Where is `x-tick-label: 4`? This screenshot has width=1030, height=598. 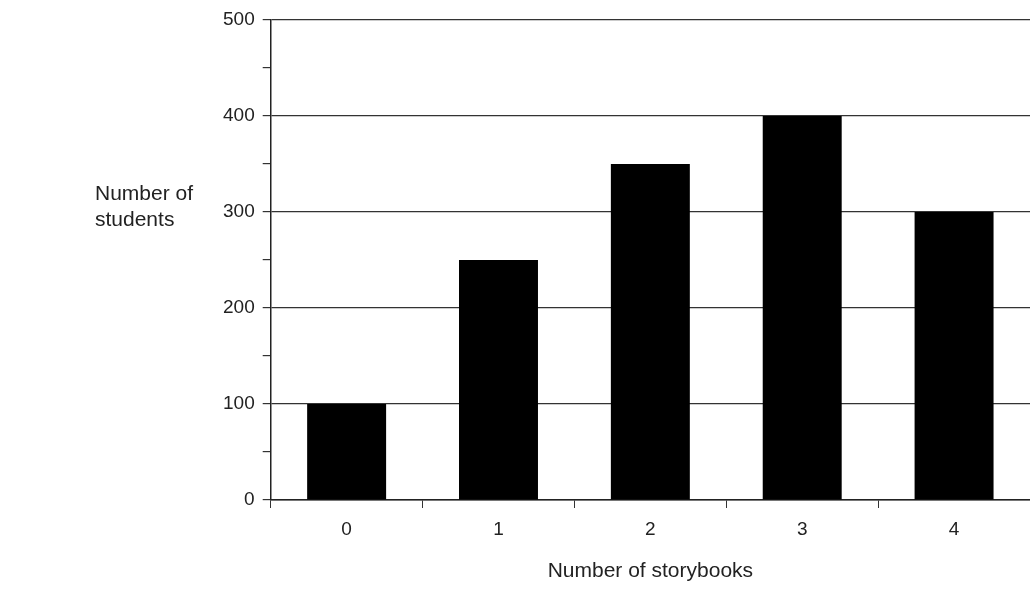
x-tick-label: 4 is located at coordinates (954, 528).